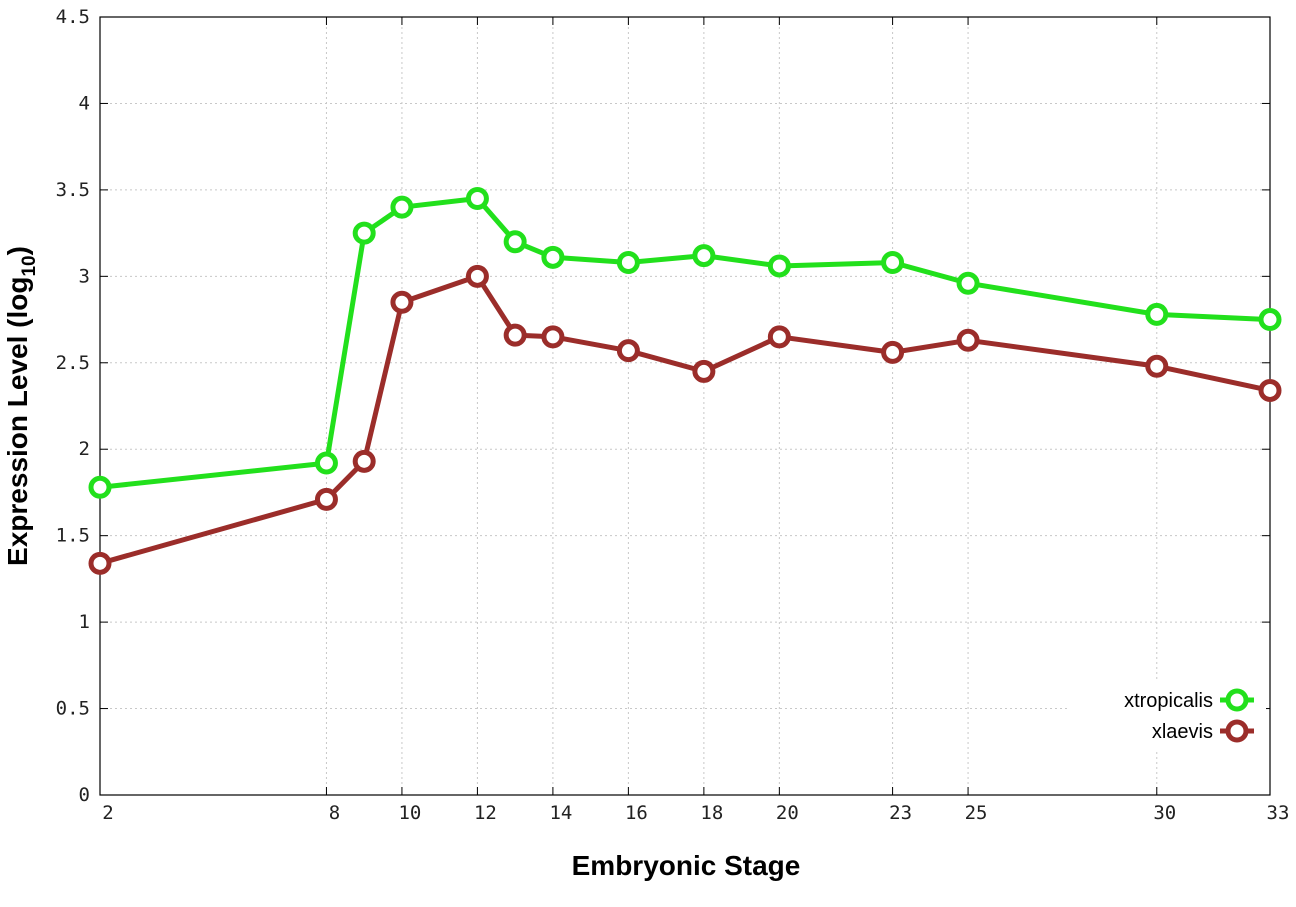 Image resolution: width=1296 pixels, height=907 pixels. I want to click on y-axis-title-main: Expression Level (log, so click(17, 421).